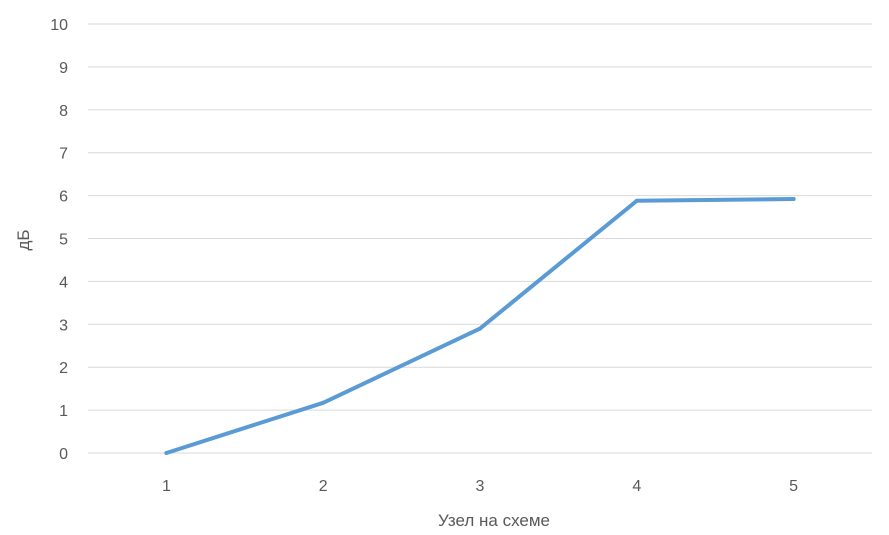 The height and width of the screenshot is (535, 889). I want to click on y-tick-label: 10, so click(59, 25).